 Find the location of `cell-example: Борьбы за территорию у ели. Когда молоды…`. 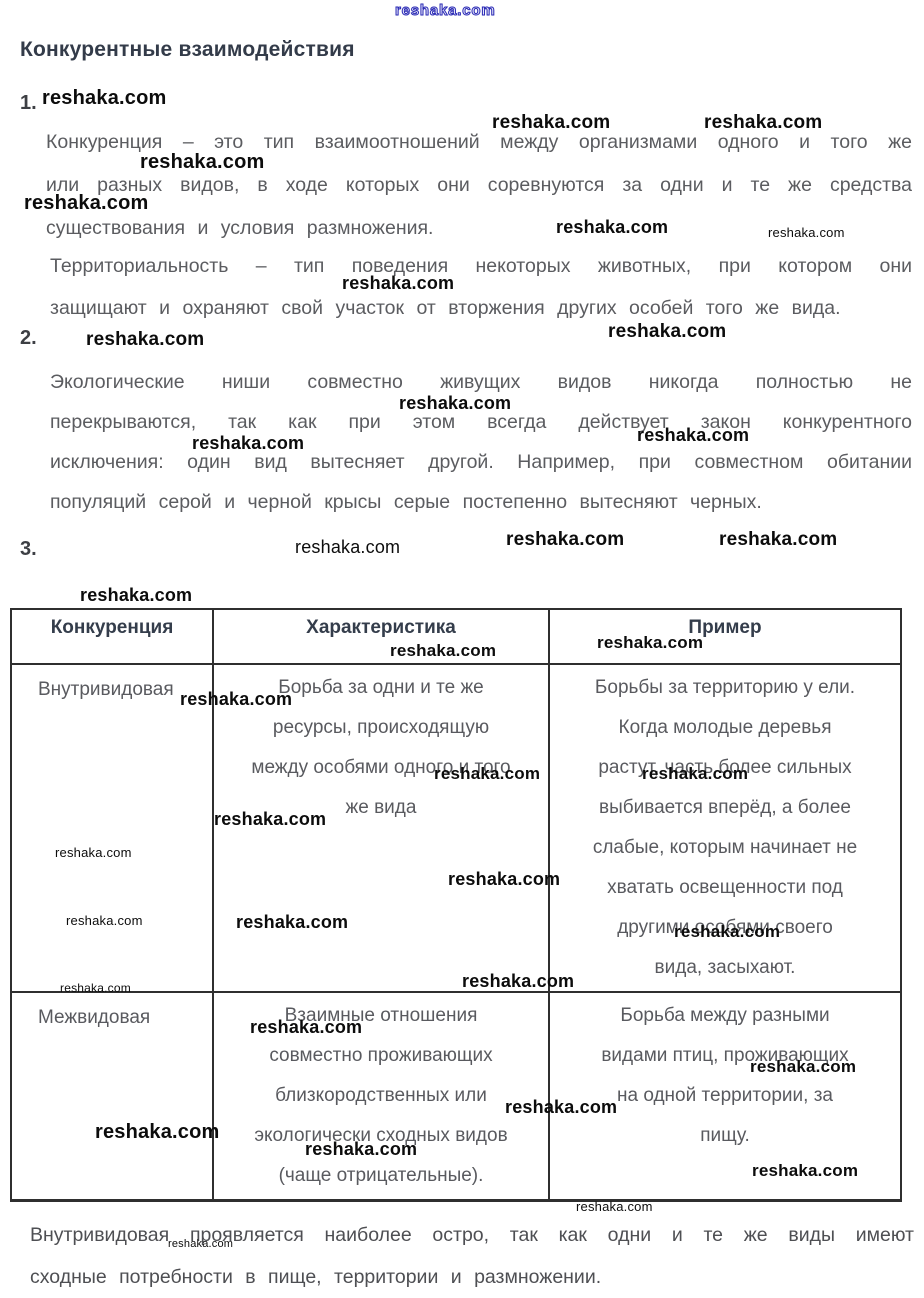

cell-example: Борьбы за территорию у ели. Когда молоды… is located at coordinates (725, 828).